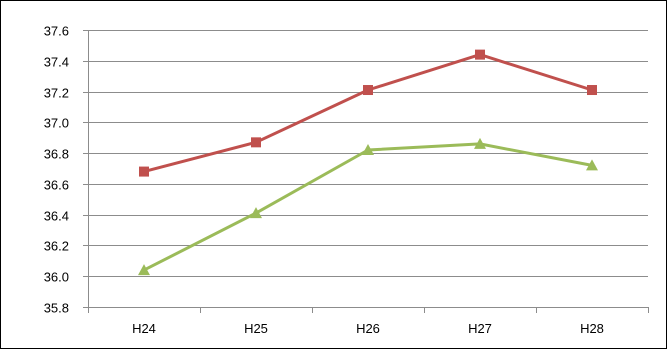  I want to click on x-tick-label: H25, so click(256, 328).